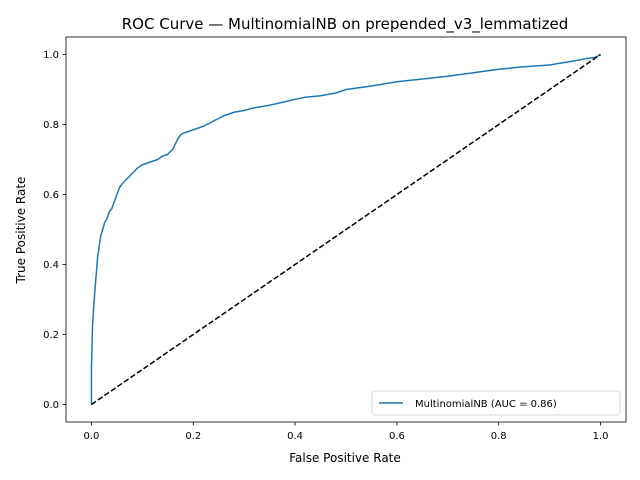 The height and width of the screenshot is (480, 640). Describe the element at coordinates (397, 436) in the screenshot. I see `x-tick-label: 0.6` at that location.